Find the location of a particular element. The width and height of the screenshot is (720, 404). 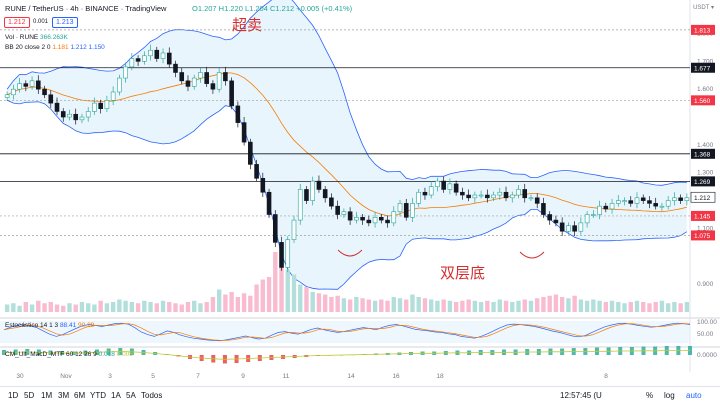

ask-box: 1.213 is located at coordinates (65, 22).